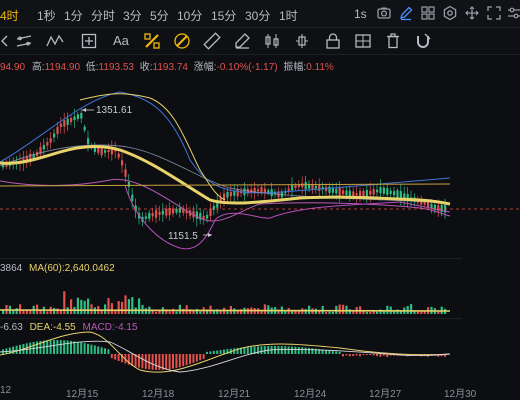  Describe the element at coordinates (406, 13) in the screenshot. I see `pencil-icon` at that location.